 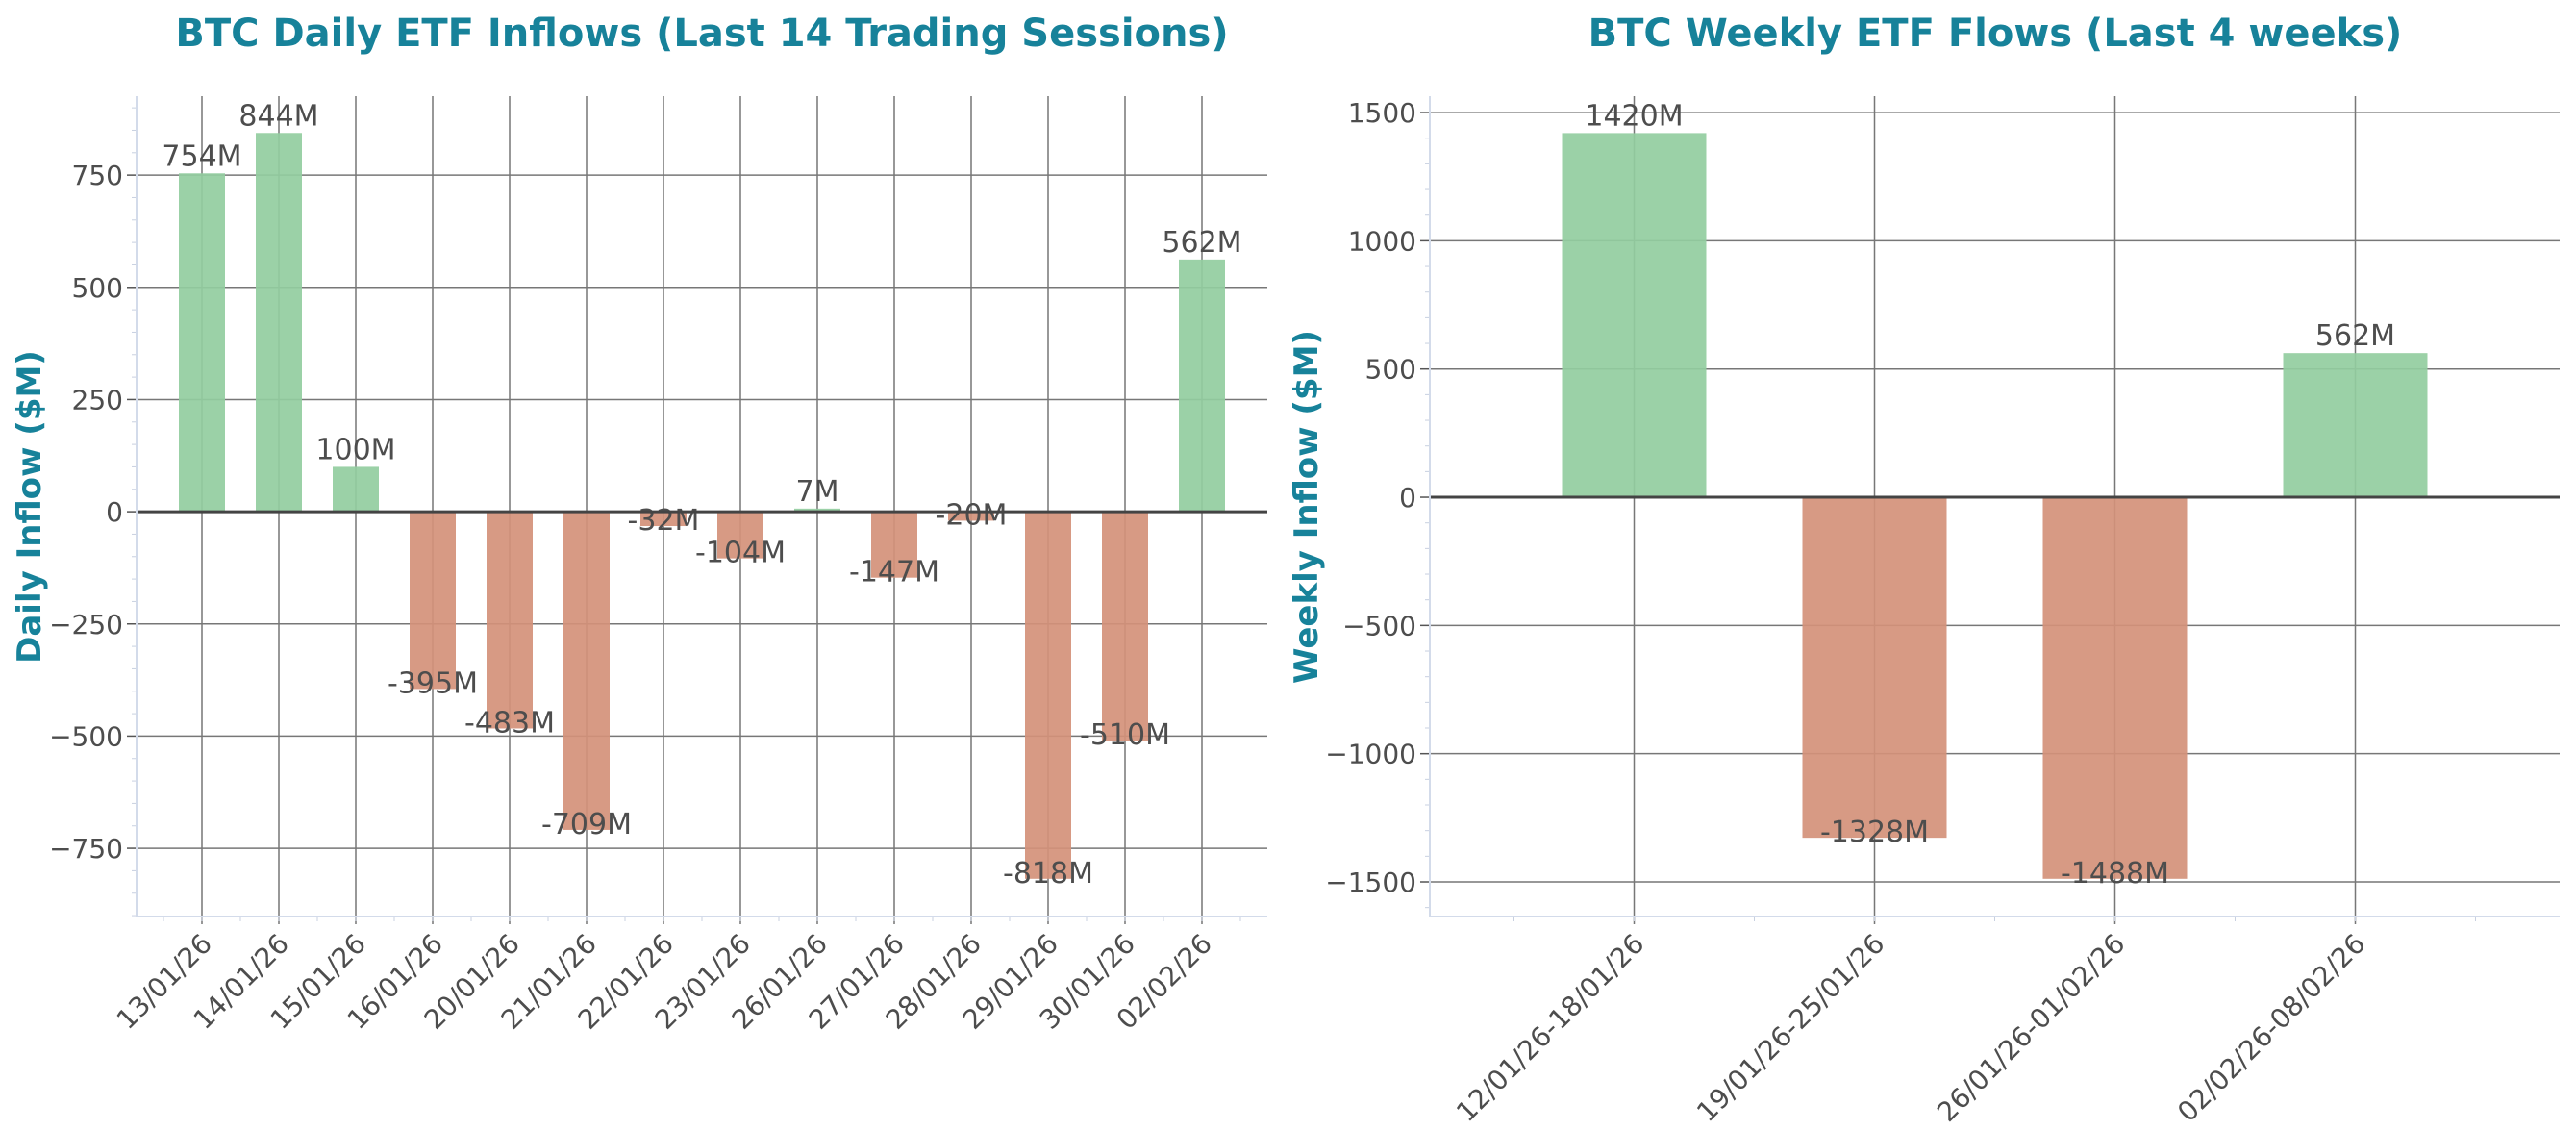 What do you see at coordinates (586, 671) in the screenshot?
I see `bar-21/01/26` at bounding box center [586, 671].